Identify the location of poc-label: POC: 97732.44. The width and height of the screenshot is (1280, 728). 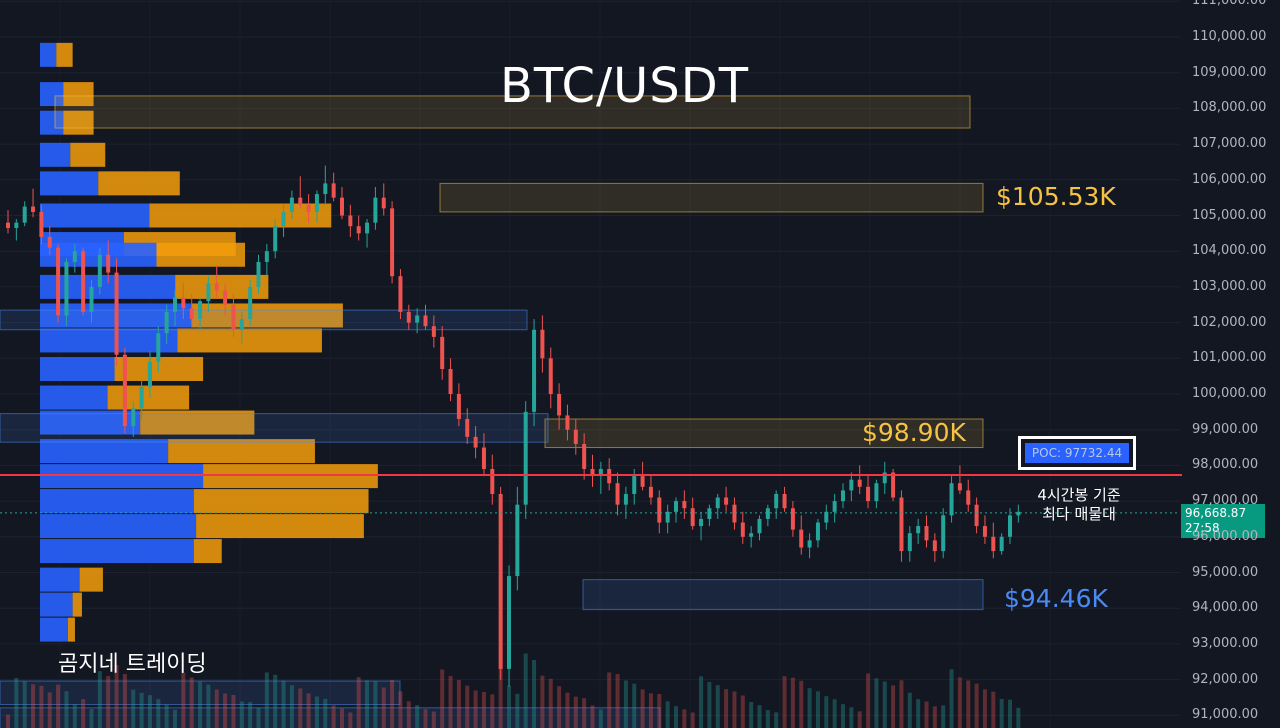
(1077, 453).